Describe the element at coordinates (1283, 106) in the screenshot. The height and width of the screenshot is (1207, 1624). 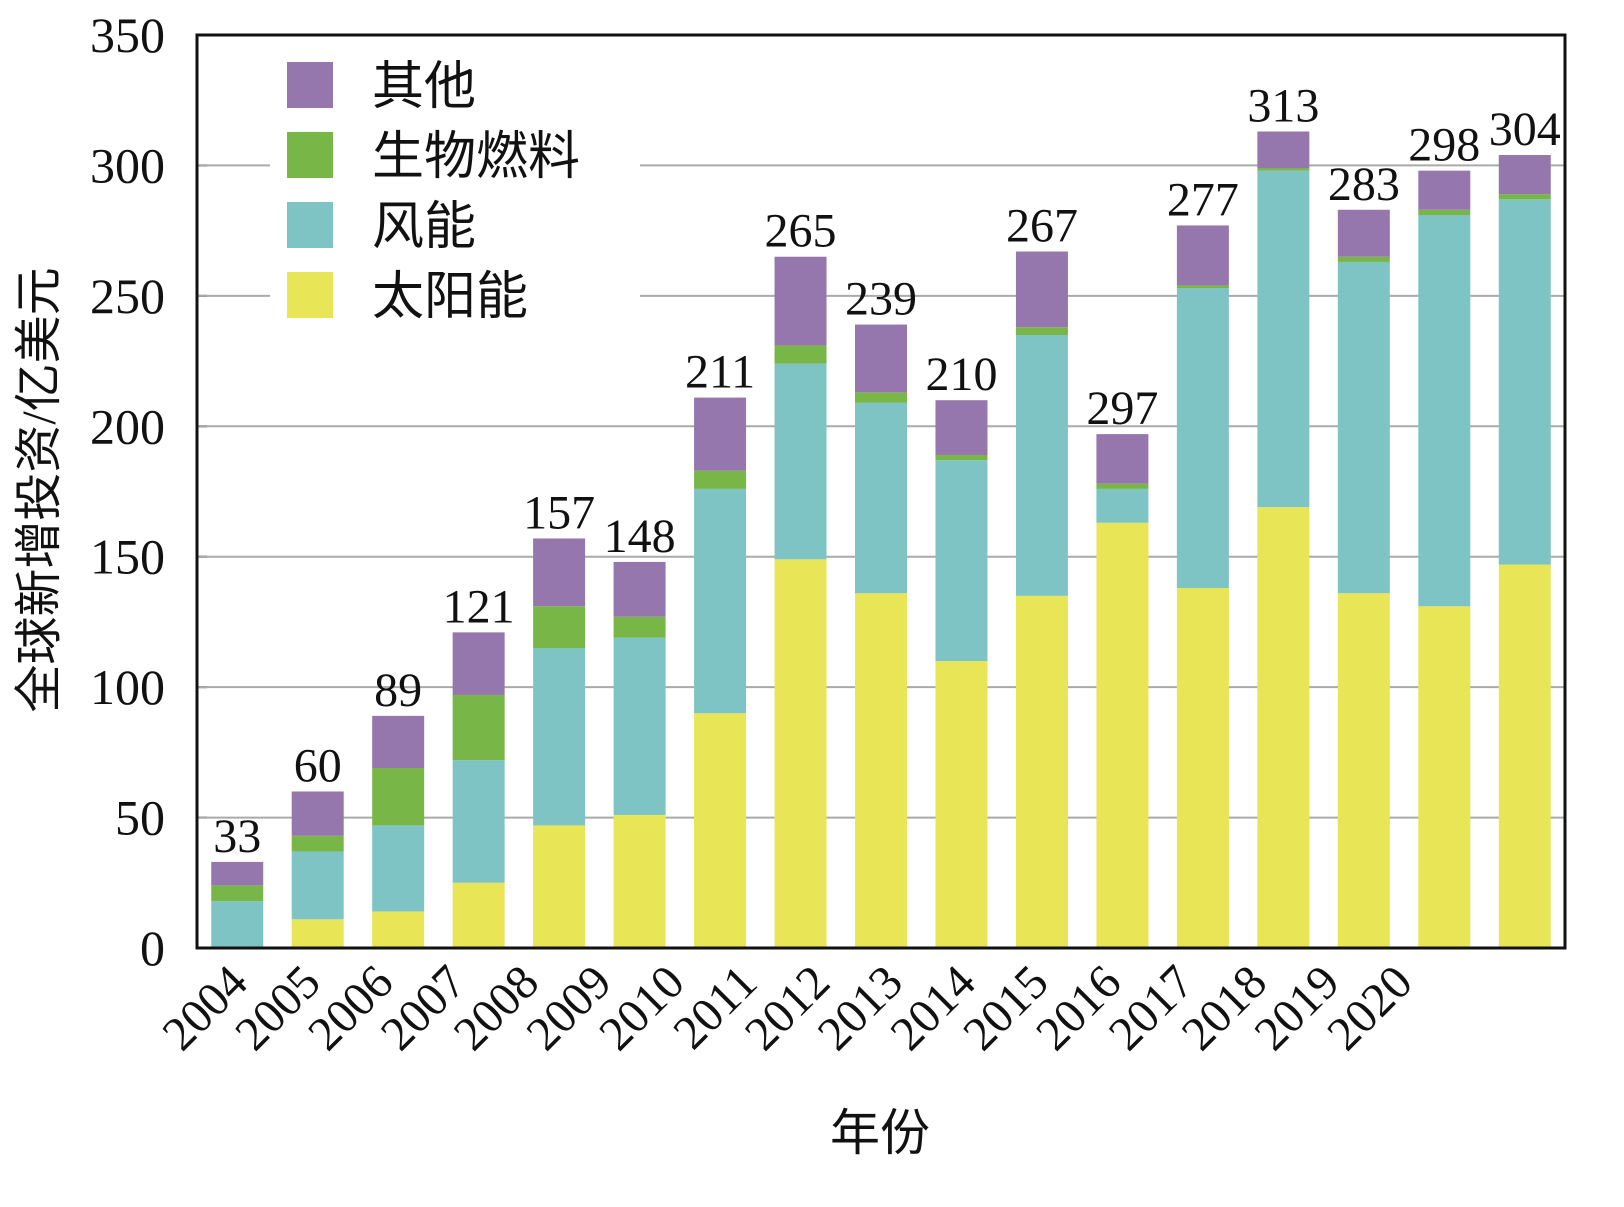
I see `total-label: 313` at that location.